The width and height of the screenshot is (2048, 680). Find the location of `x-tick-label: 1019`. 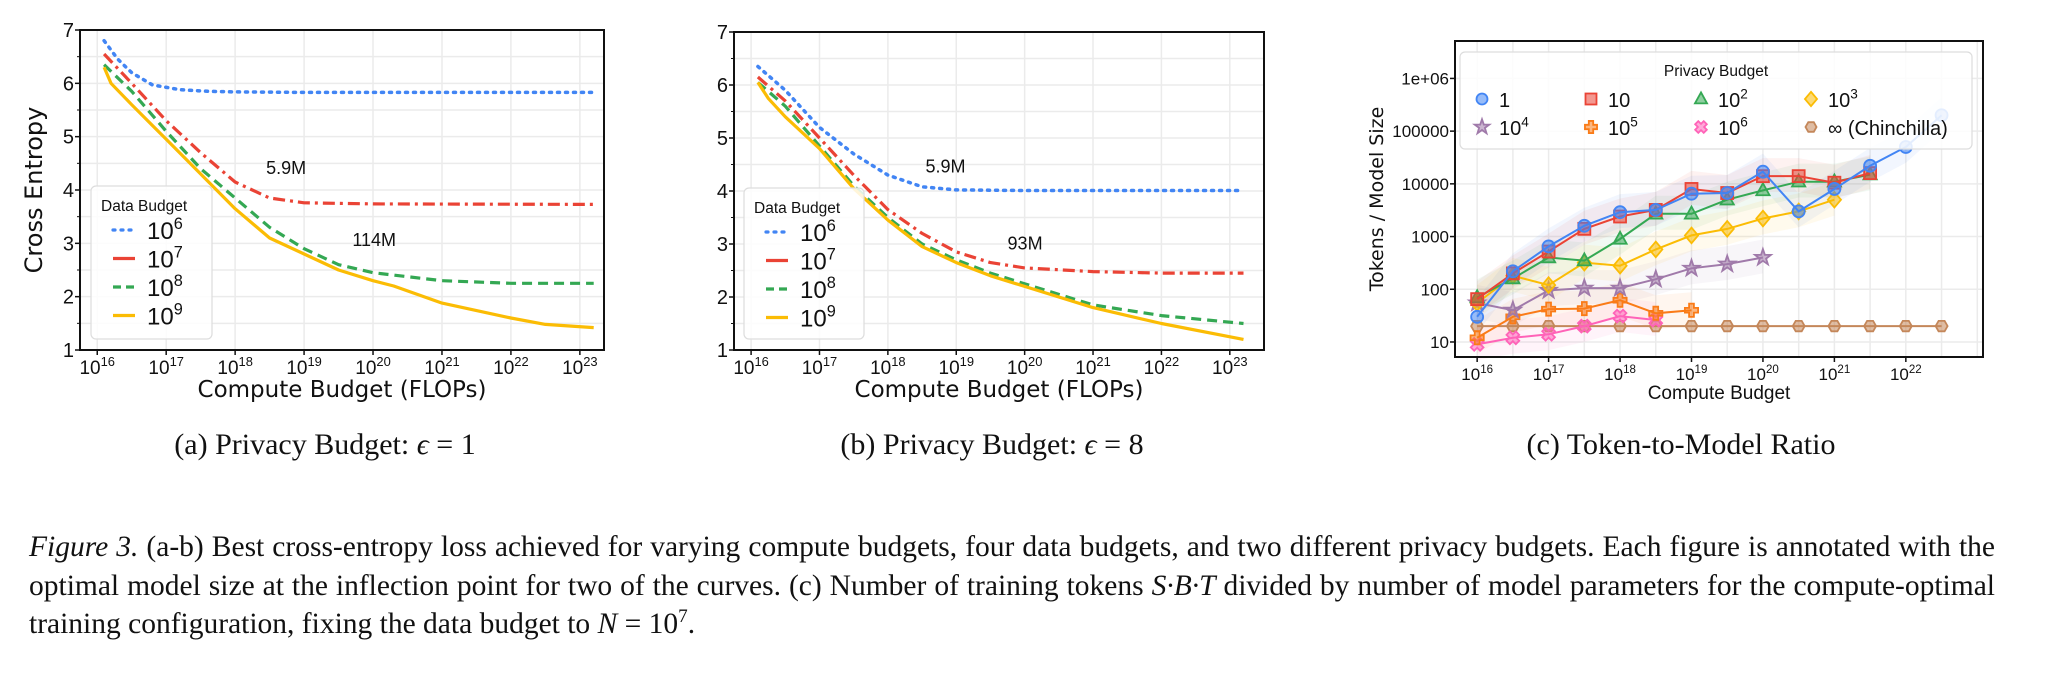

x-tick-label: 1019 is located at coordinates (304, 366).